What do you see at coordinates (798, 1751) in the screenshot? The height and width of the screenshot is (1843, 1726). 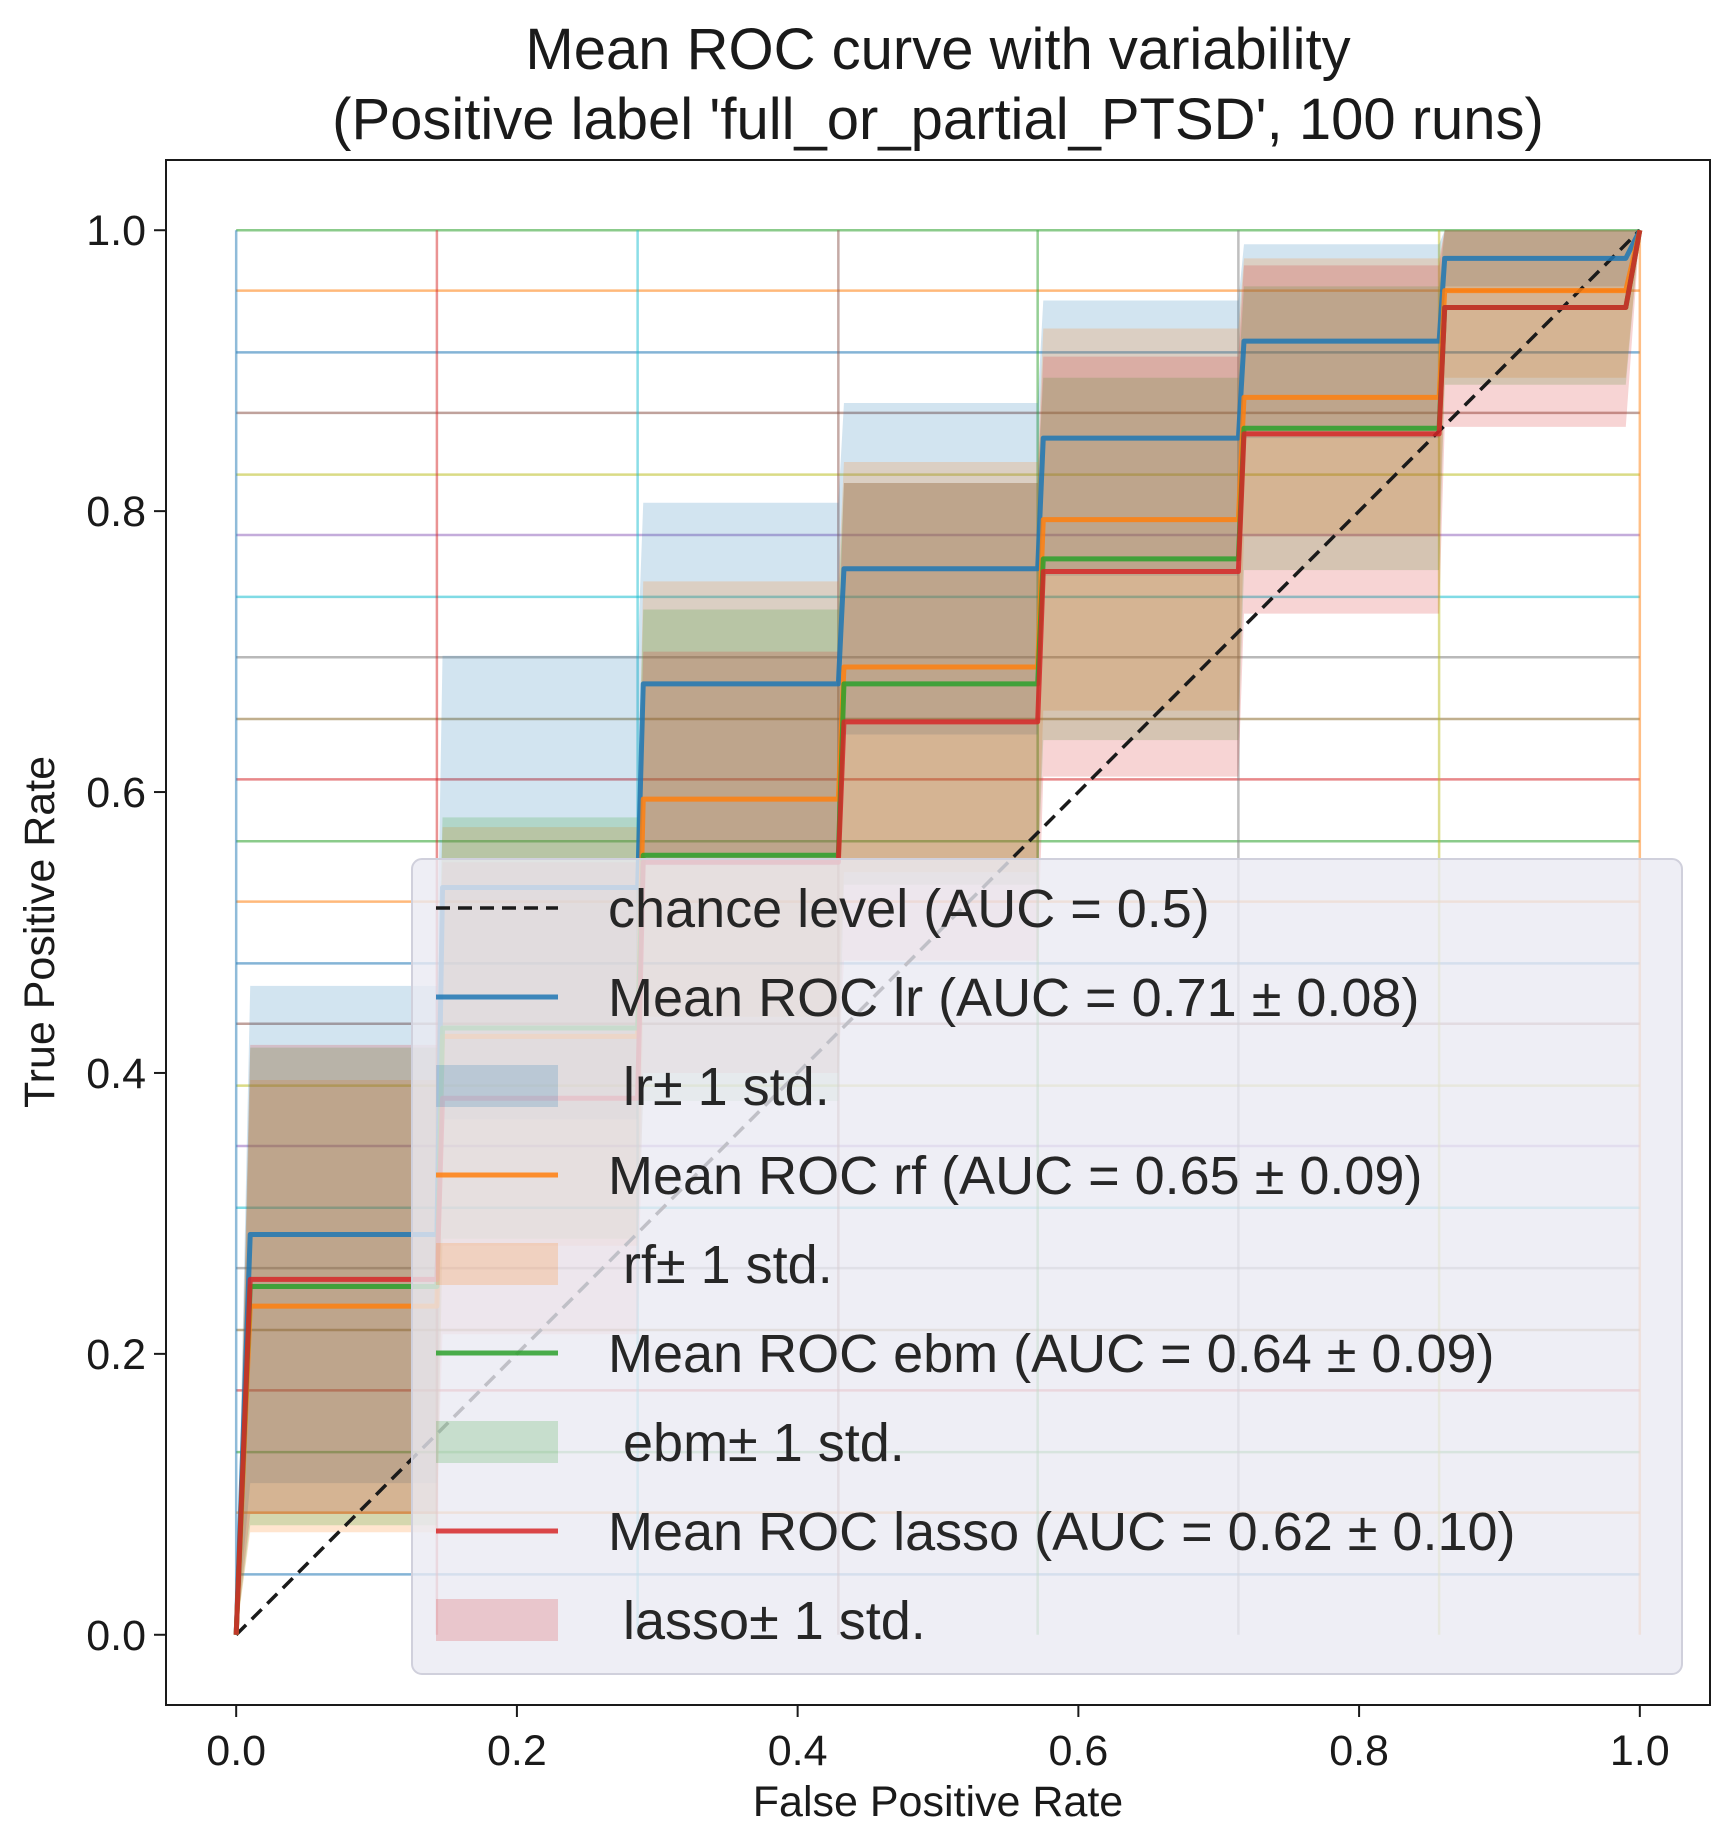 I see `x-tick-label: 0.4` at bounding box center [798, 1751].